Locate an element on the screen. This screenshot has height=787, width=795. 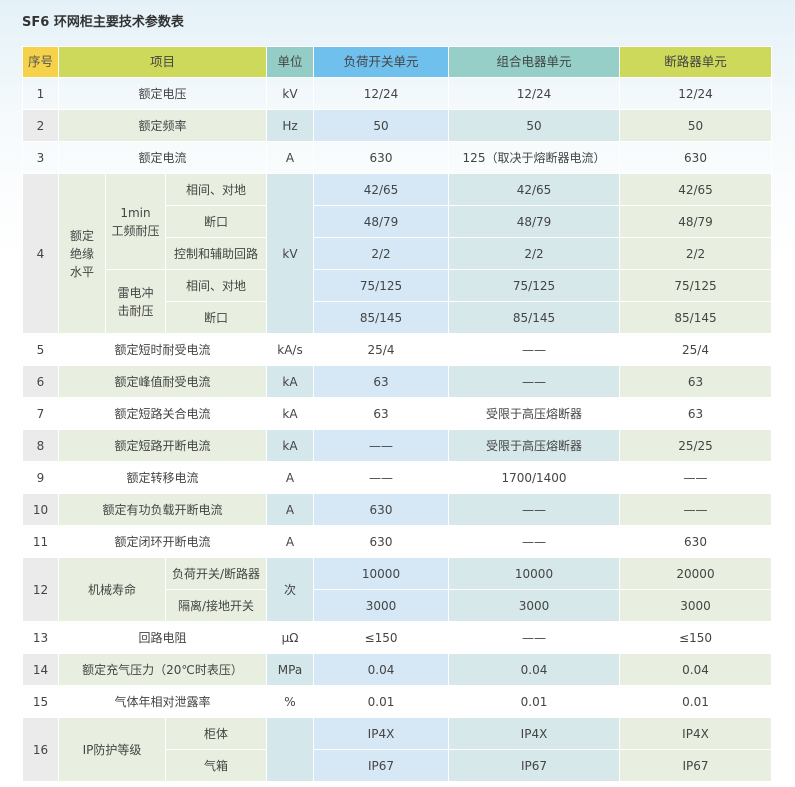
table-row: 13 回路电阻 μΩ ≤150 —— ≤150 is located at coordinates (397, 637).